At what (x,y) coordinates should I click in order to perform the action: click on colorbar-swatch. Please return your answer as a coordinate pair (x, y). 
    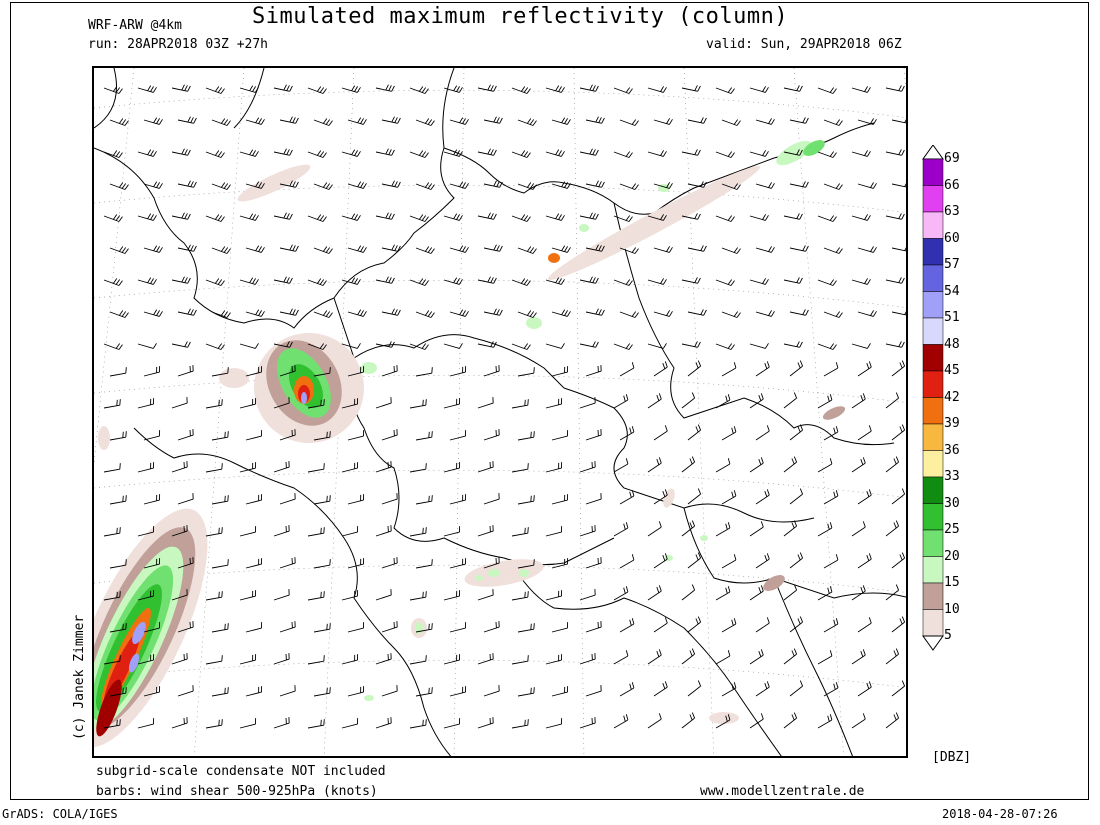
    Looking at the image, I should click on (933, 384).